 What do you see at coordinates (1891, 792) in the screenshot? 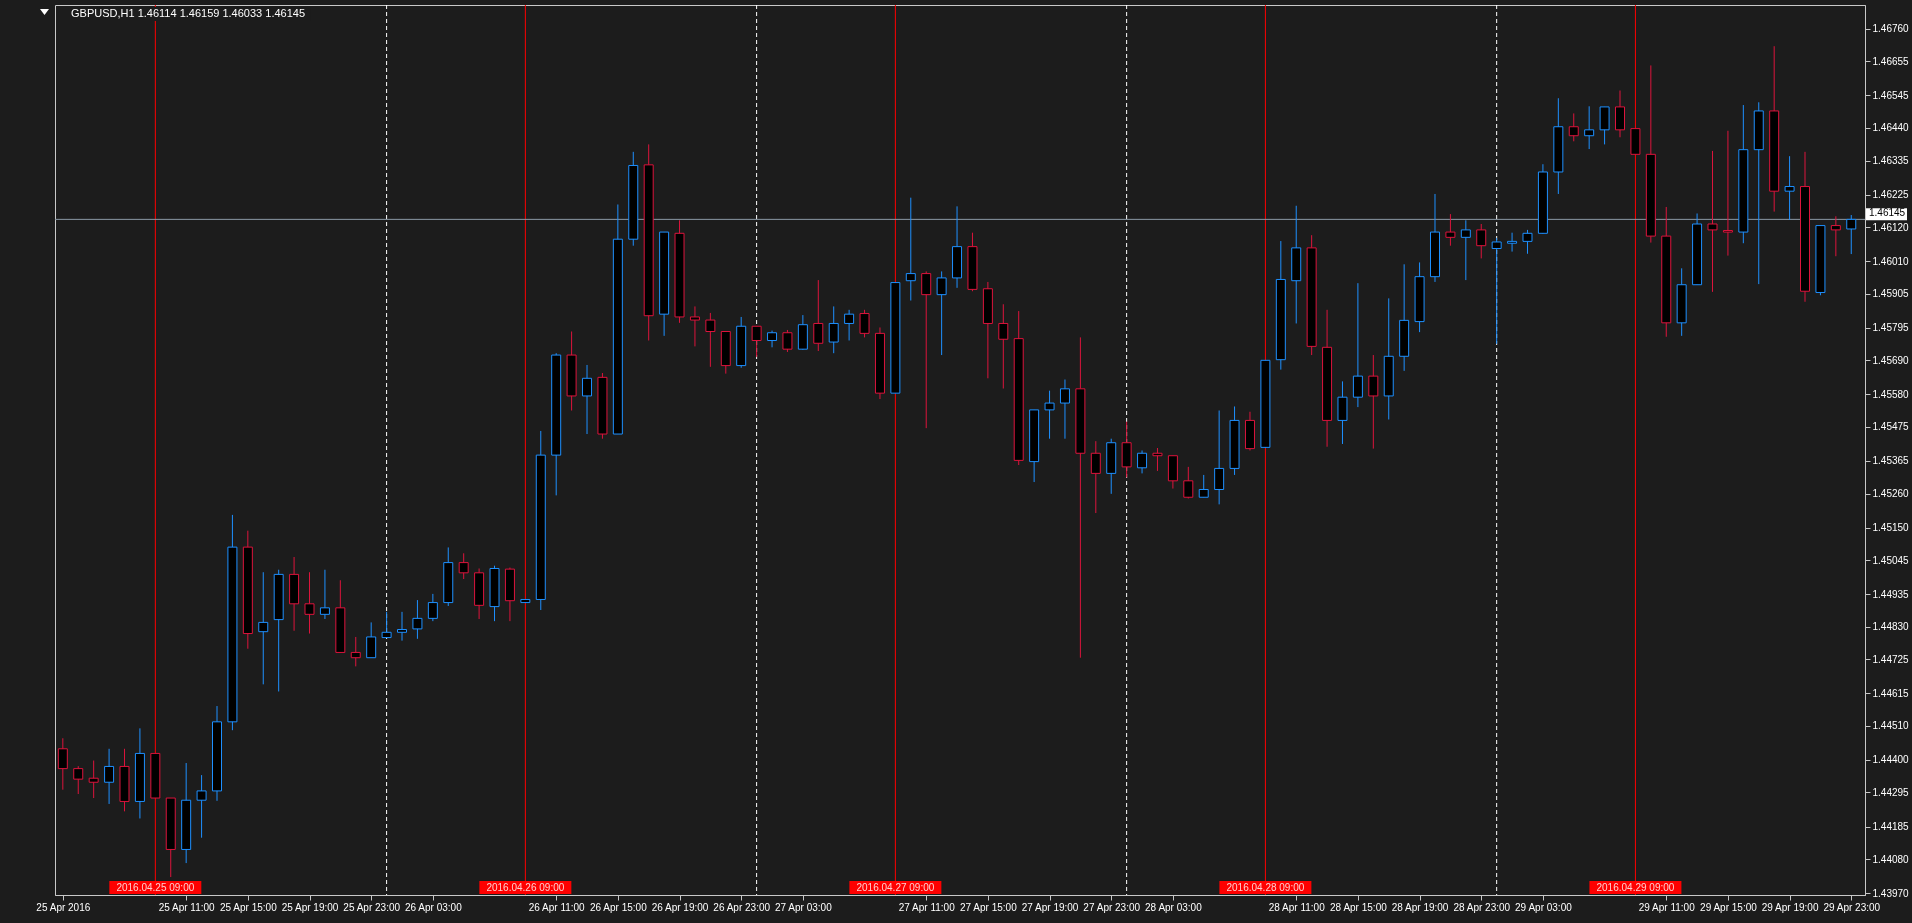
I see `y-tick-label: 1.44295` at bounding box center [1891, 792].